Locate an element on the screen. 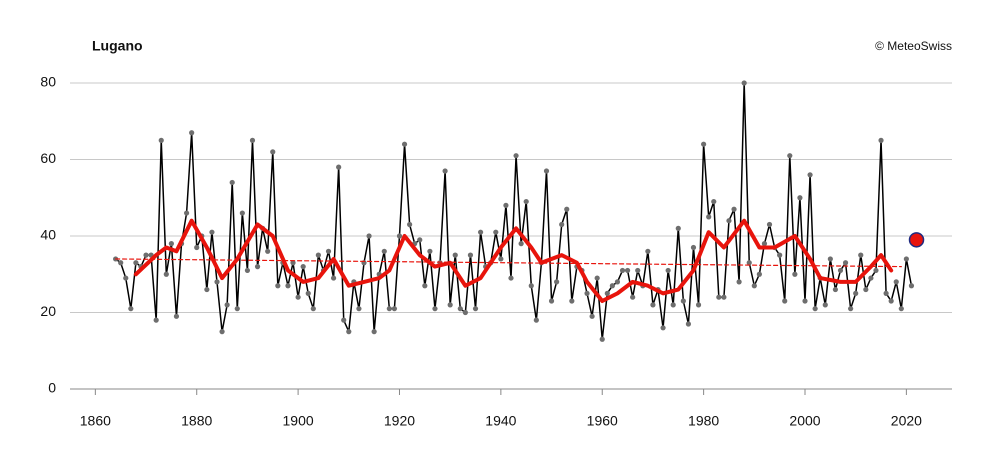  chart-title: Lugano is located at coordinates (117, 46).